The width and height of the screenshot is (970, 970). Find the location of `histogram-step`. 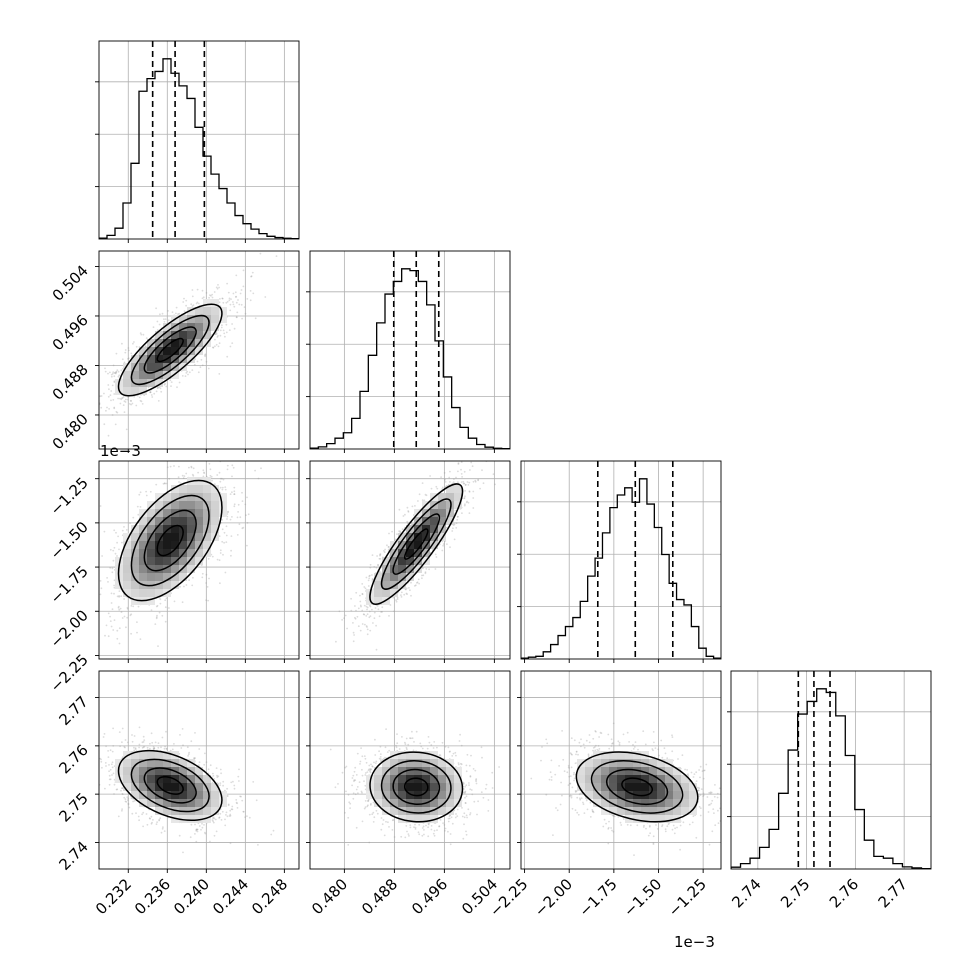

histogram-step is located at coordinates (621, 568).